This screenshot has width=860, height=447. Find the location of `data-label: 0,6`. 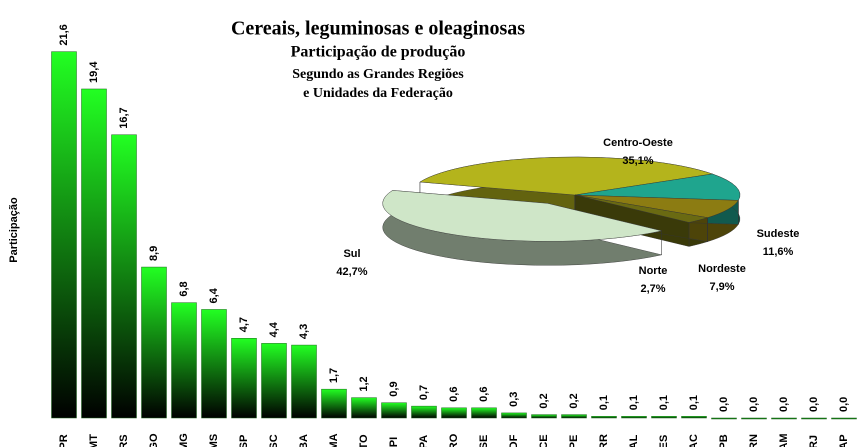

data-label: 0,6 is located at coordinates (454, 394).